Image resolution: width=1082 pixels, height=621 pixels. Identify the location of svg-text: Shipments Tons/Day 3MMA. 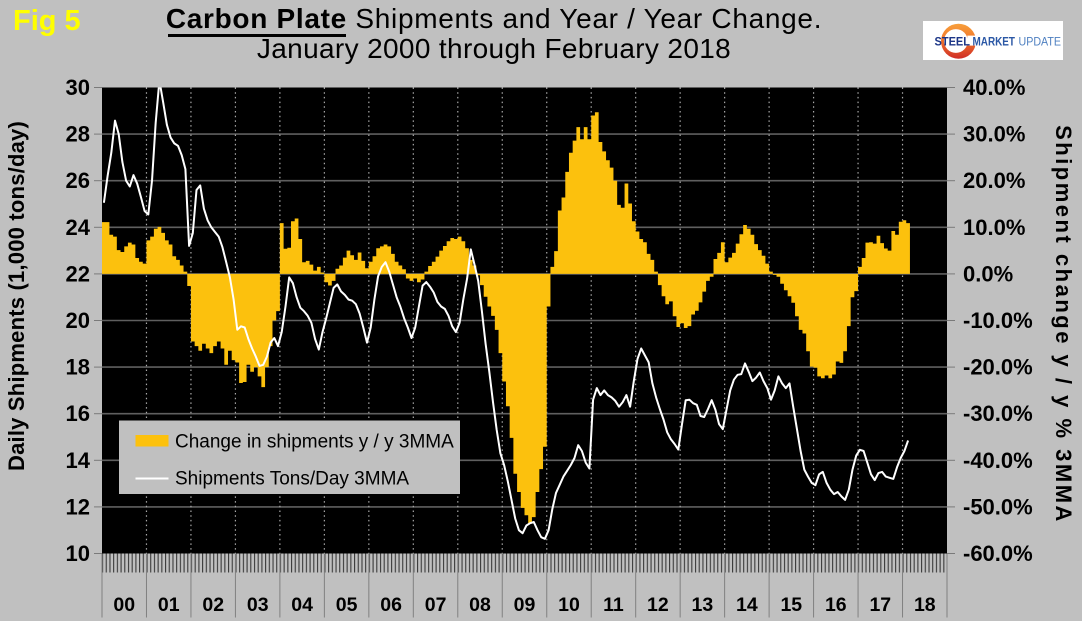
(292, 479).